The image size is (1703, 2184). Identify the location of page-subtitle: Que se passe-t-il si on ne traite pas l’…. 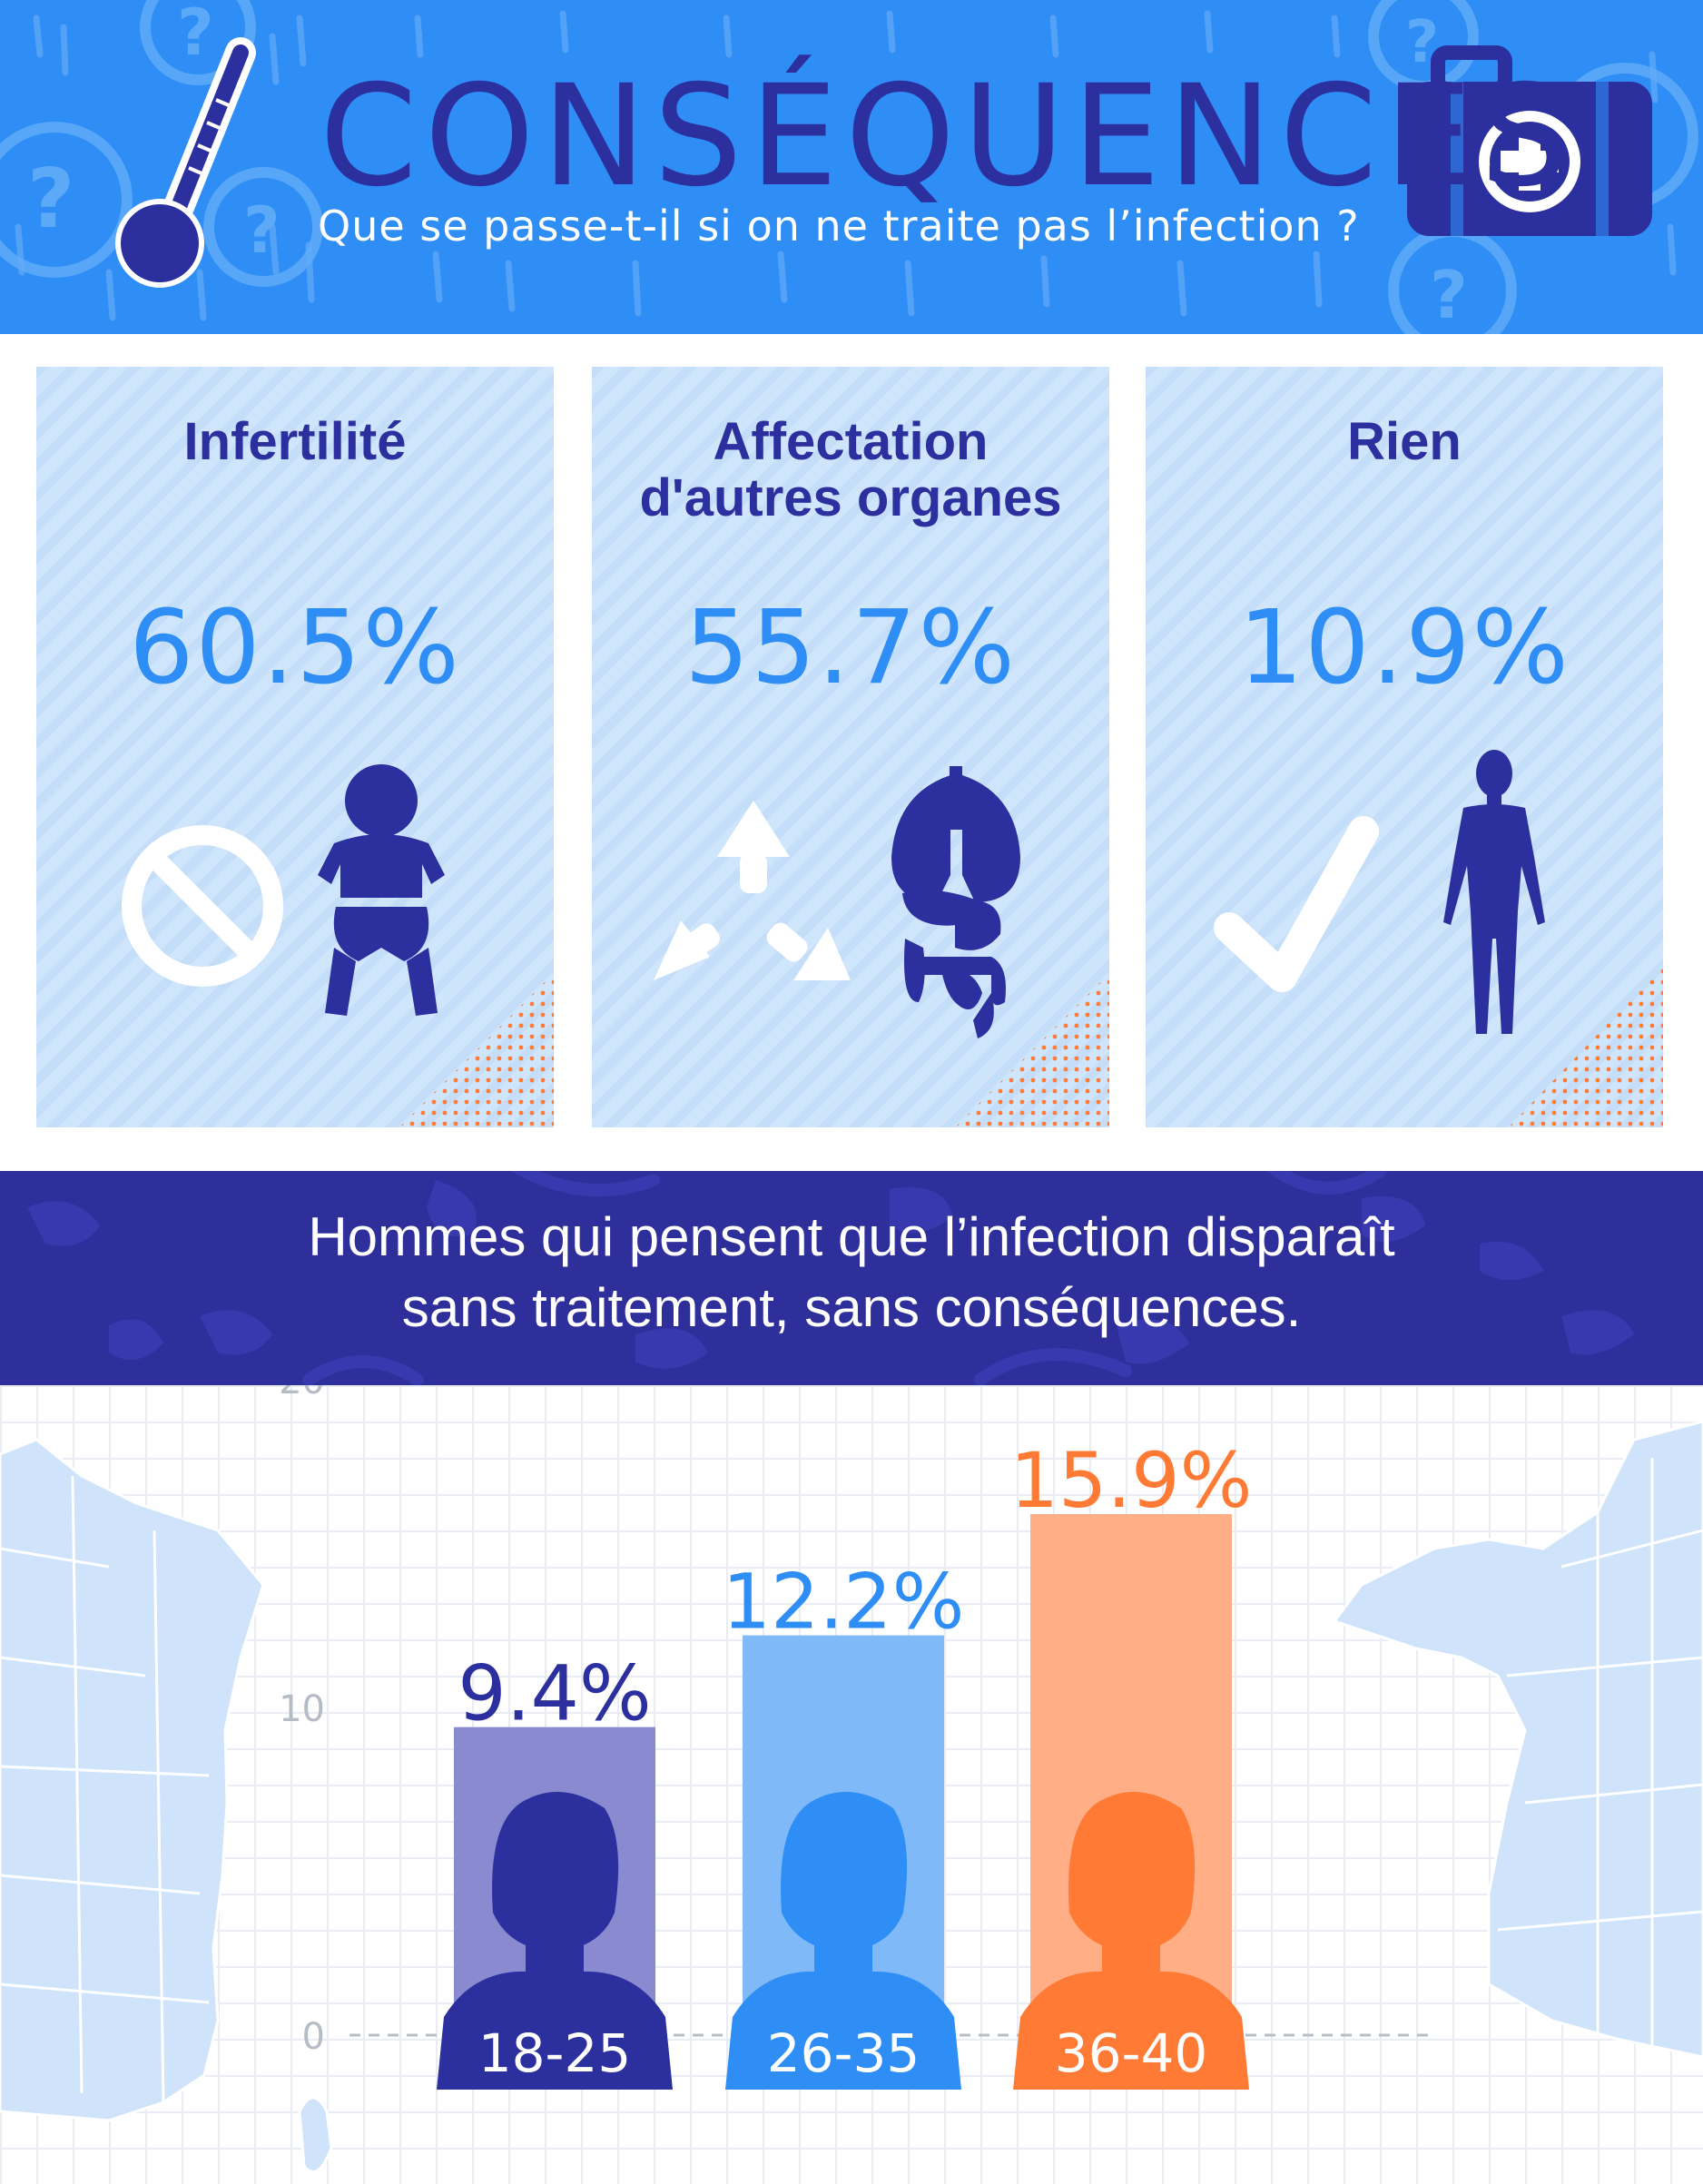
(839, 227).